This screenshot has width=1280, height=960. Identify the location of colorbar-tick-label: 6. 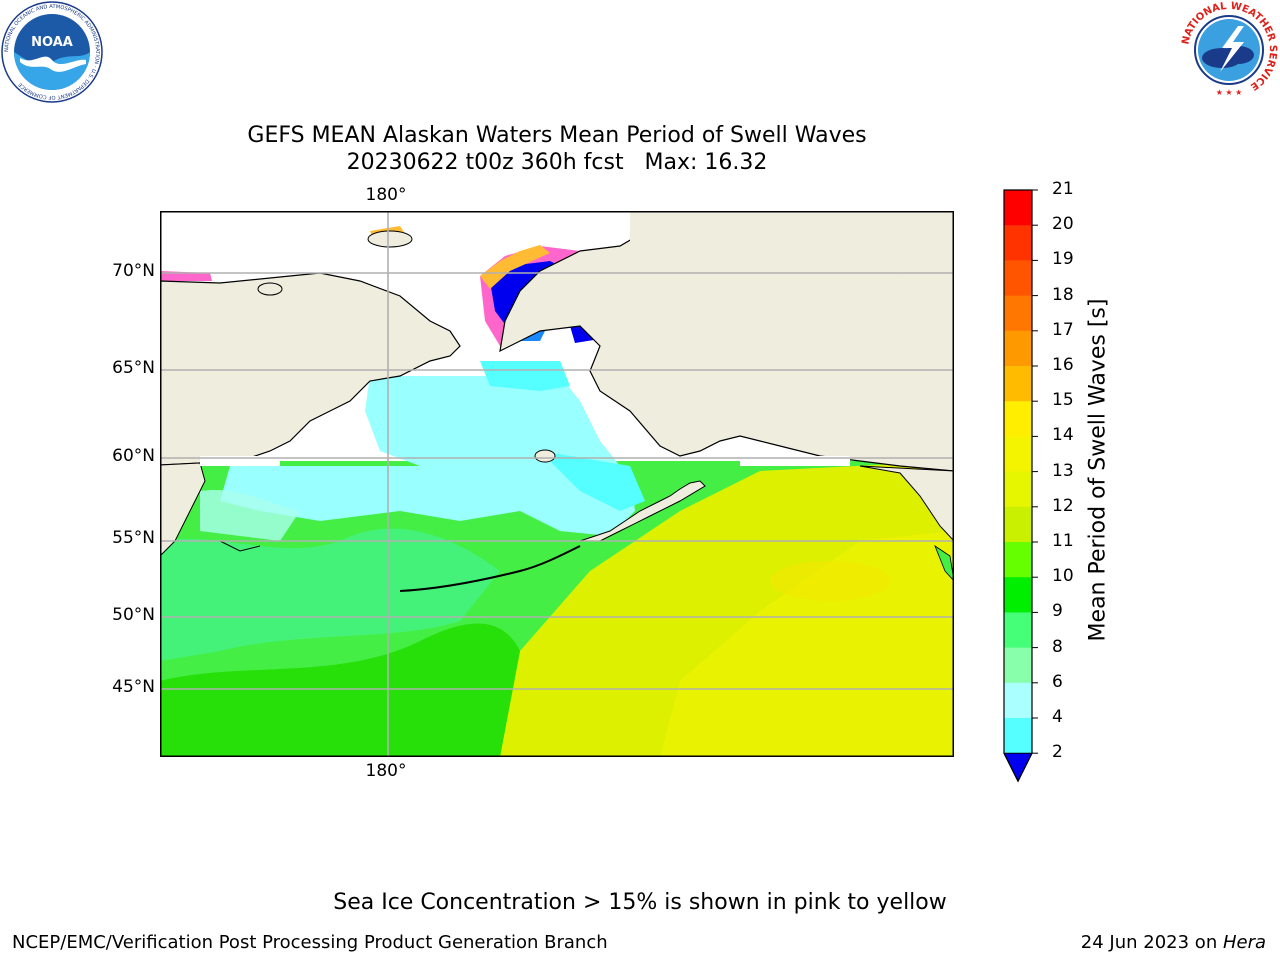
(1057, 681).